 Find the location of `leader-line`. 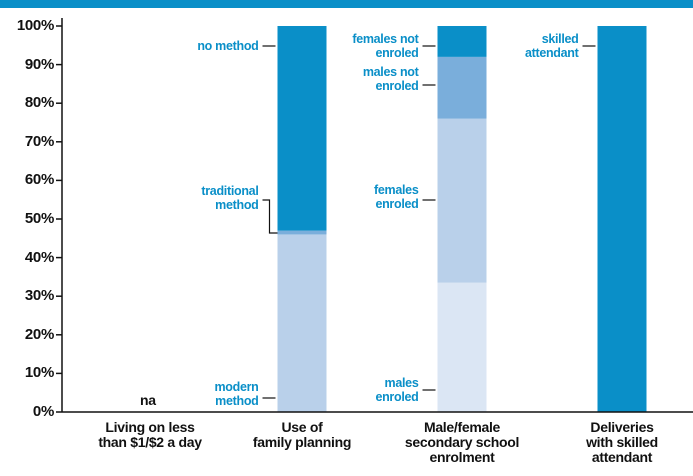

leader-line is located at coordinates (270, 216).